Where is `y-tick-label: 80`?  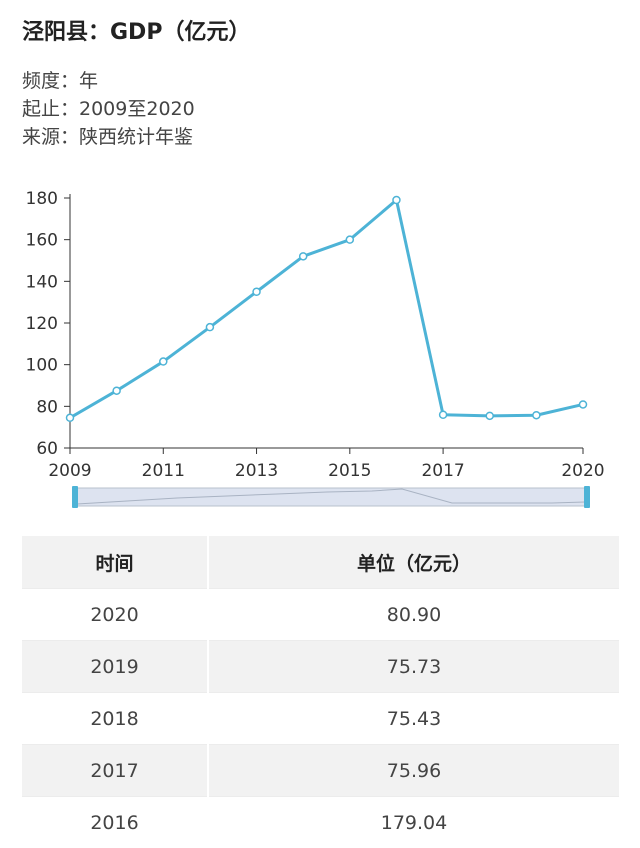
y-tick-label: 80 is located at coordinates (47, 407).